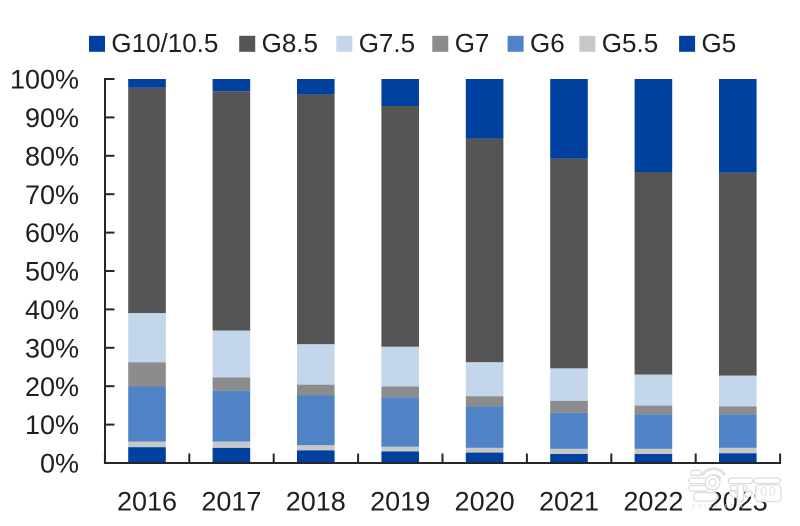 This screenshot has height=526, width=800. I want to click on svg-text: G7.5, so click(387, 43).